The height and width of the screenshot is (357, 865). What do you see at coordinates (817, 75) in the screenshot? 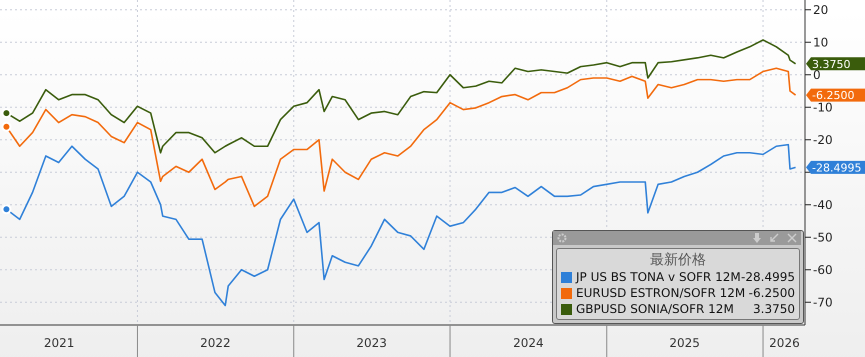
I see `y-tick-label: 0` at bounding box center [817, 75].